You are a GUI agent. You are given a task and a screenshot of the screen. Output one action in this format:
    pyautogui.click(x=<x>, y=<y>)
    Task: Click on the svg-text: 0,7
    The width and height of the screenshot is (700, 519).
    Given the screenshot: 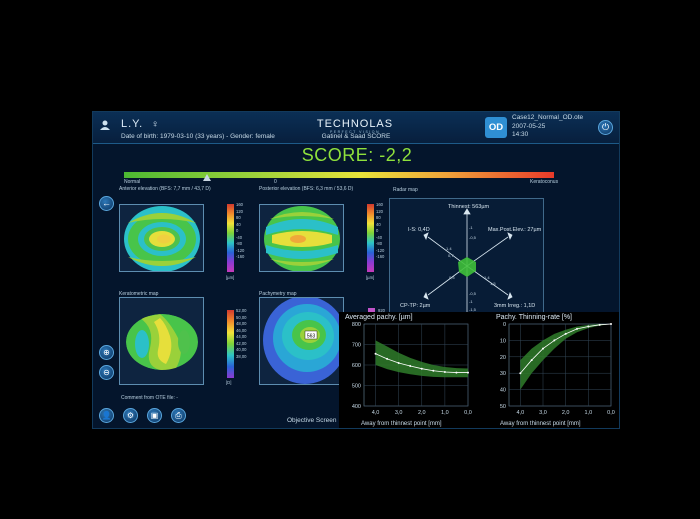 What is the action you would take?
    pyautogui.click(x=451, y=255)
    